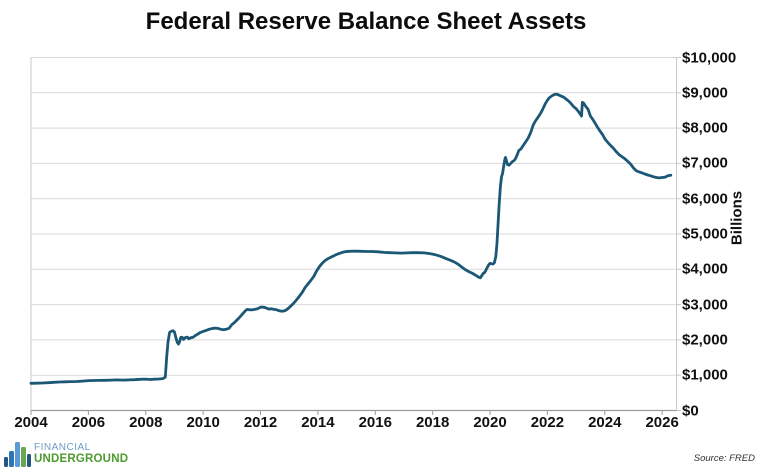 This screenshot has width=768, height=473. I want to click on x-tick-label: 2020, so click(490, 422).